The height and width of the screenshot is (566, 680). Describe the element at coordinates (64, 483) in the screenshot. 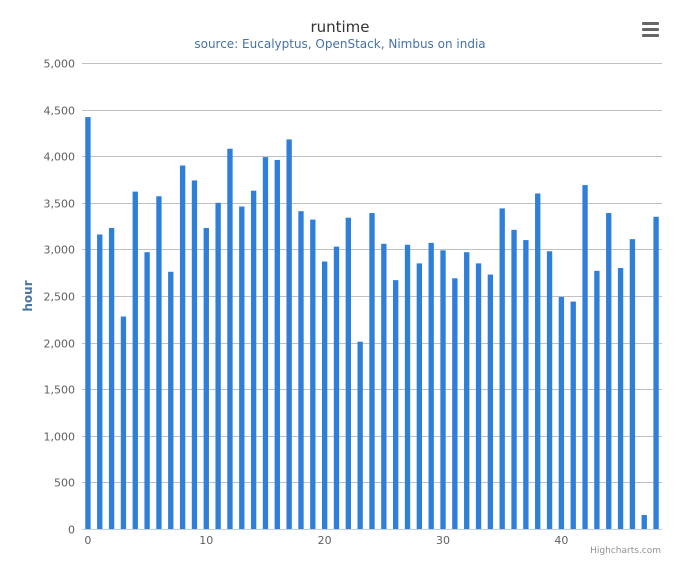

I see `y-tick-label: 500` at that location.